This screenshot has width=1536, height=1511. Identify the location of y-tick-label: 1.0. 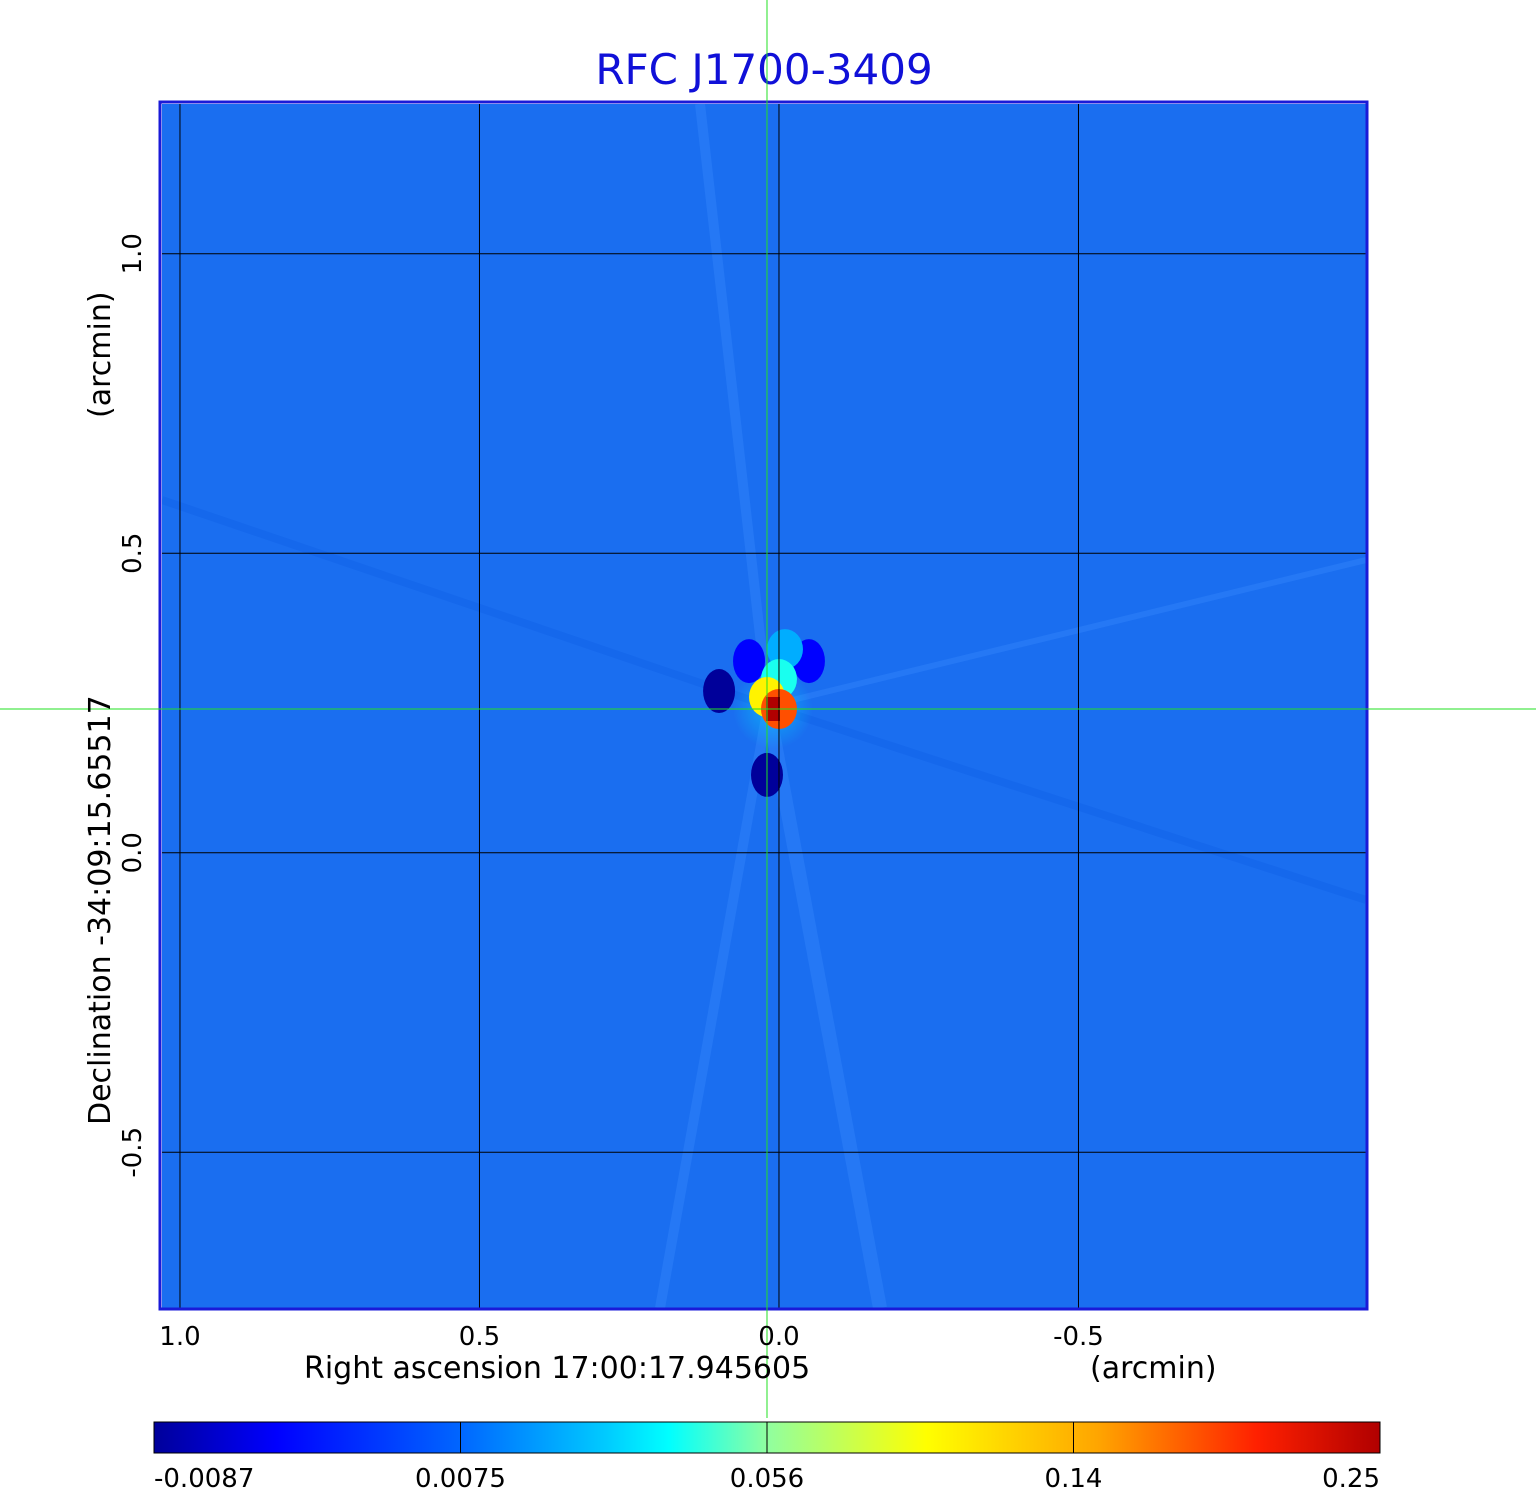
(133, 253).